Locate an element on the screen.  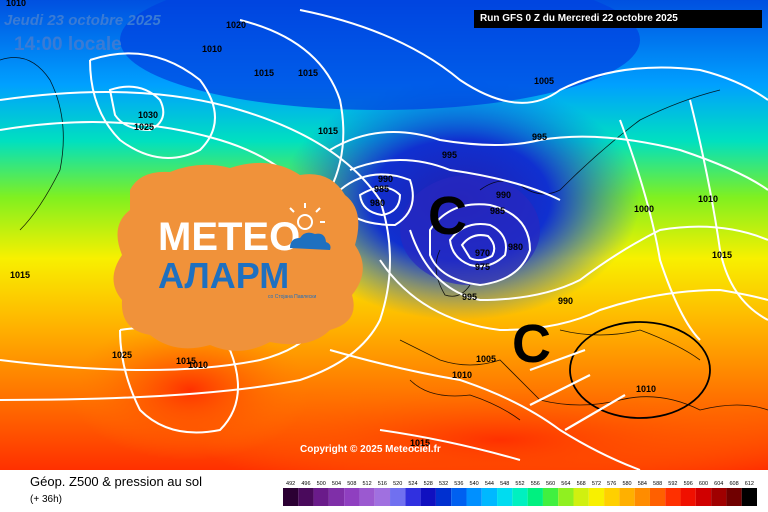
low-markers: C C is located at coordinates (489, 280).